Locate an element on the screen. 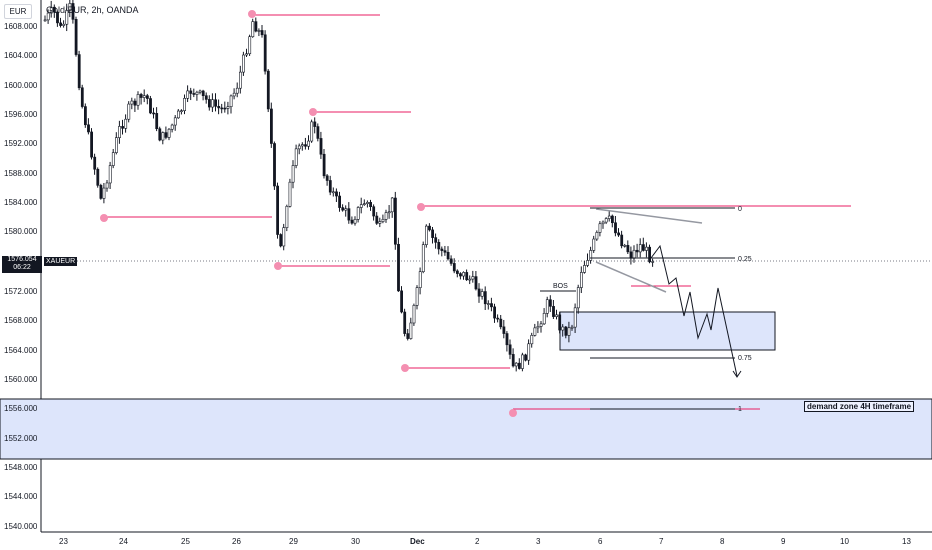 The image size is (932, 550). wedge-upper-line is located at coordinates (649, 216).